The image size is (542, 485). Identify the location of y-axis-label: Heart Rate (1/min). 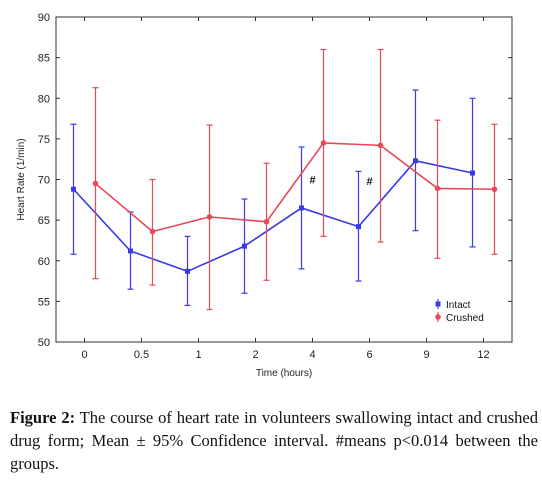
(21, 179).